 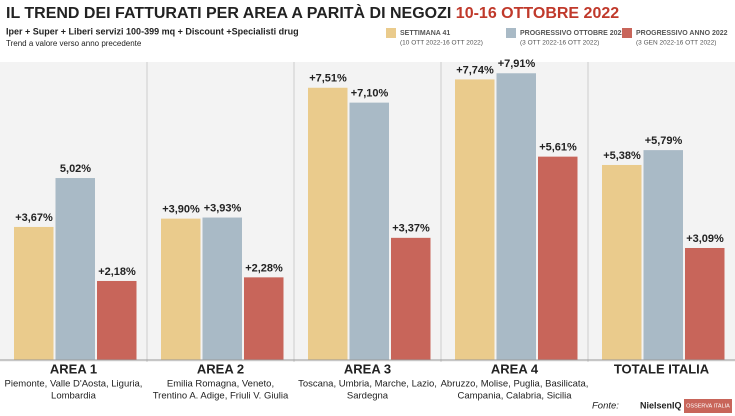 I want to click on value-label: +5,38%, so click(x=622, y=156).